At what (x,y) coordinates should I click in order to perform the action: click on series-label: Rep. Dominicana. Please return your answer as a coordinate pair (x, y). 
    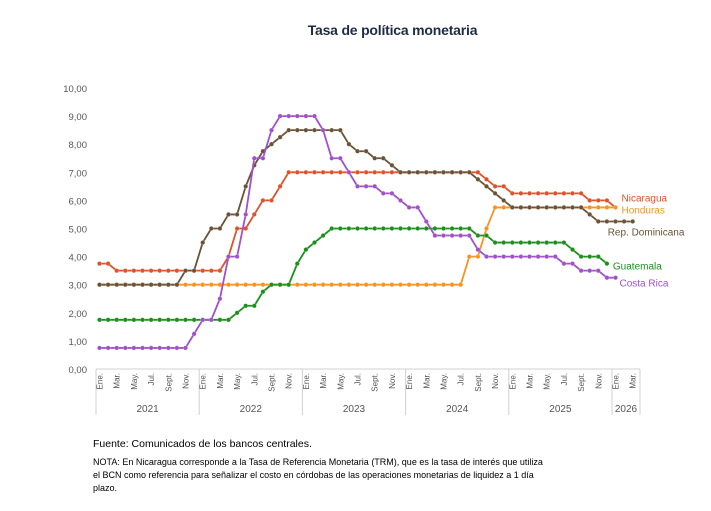
    Looking at the image, I should click on (646, 232).